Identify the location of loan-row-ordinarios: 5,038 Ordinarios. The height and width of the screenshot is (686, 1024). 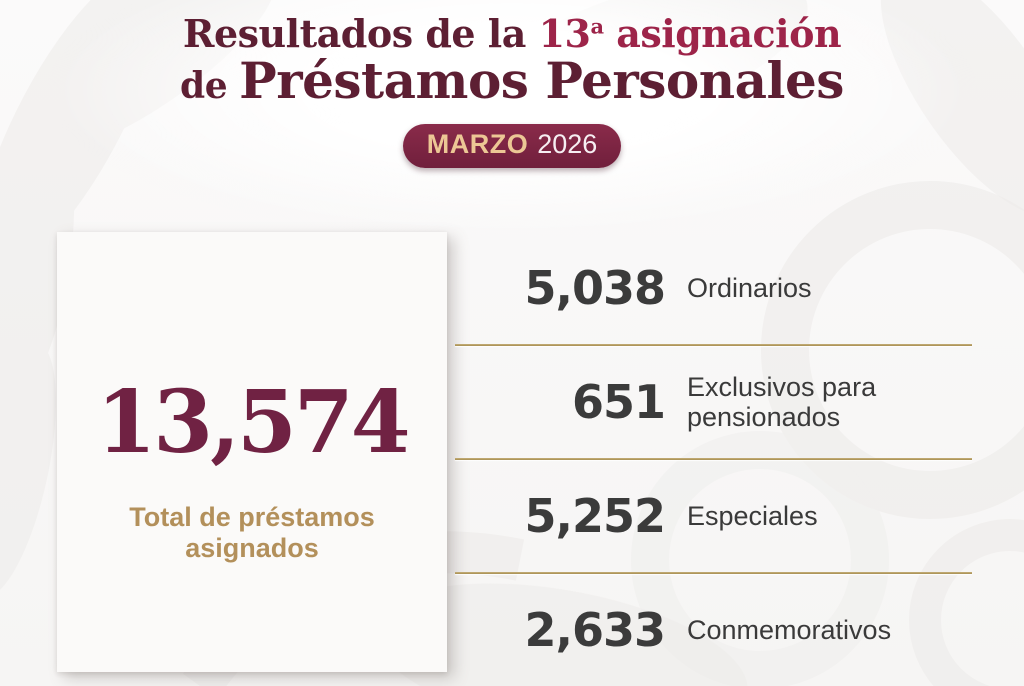
(713, 288).